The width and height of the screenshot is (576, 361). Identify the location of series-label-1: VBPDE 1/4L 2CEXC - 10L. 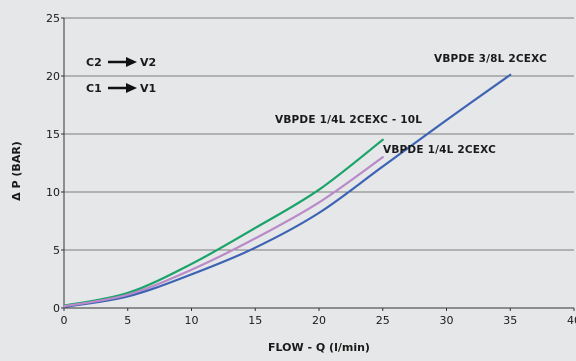
(348, 120).